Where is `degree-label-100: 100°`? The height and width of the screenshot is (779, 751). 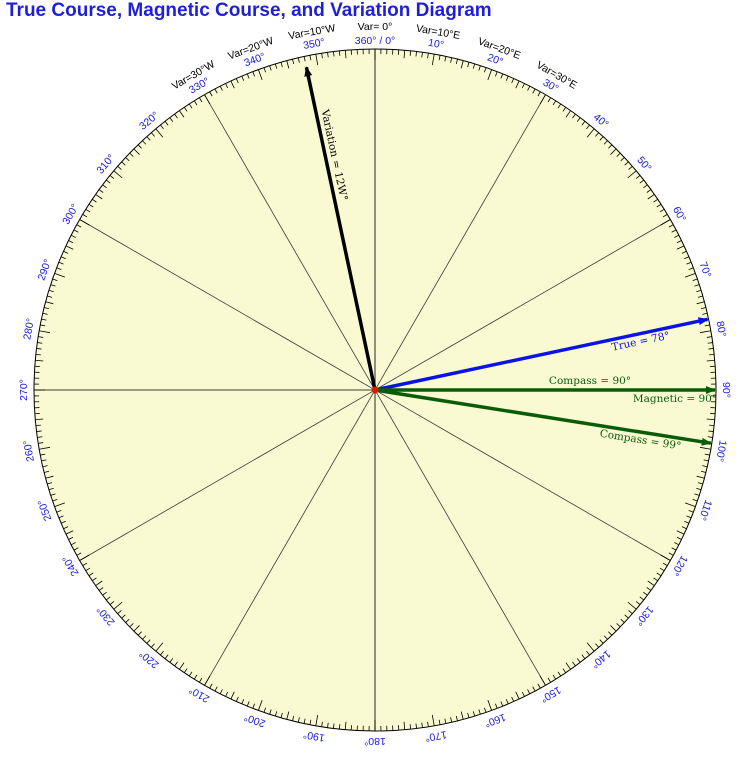
degree-label-100: 100° is located at coordinates (721, 450).